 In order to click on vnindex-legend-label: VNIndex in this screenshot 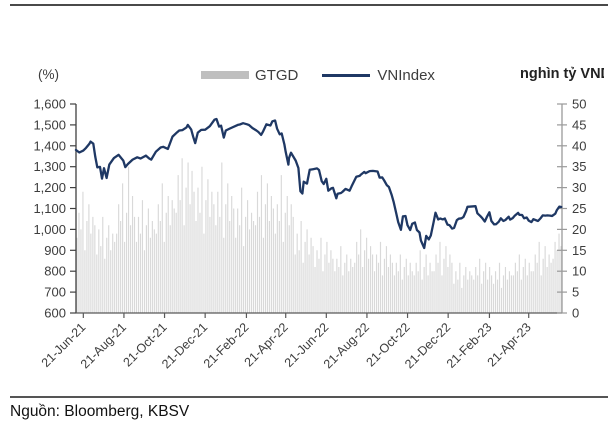, I will do `click(406, 75)`.